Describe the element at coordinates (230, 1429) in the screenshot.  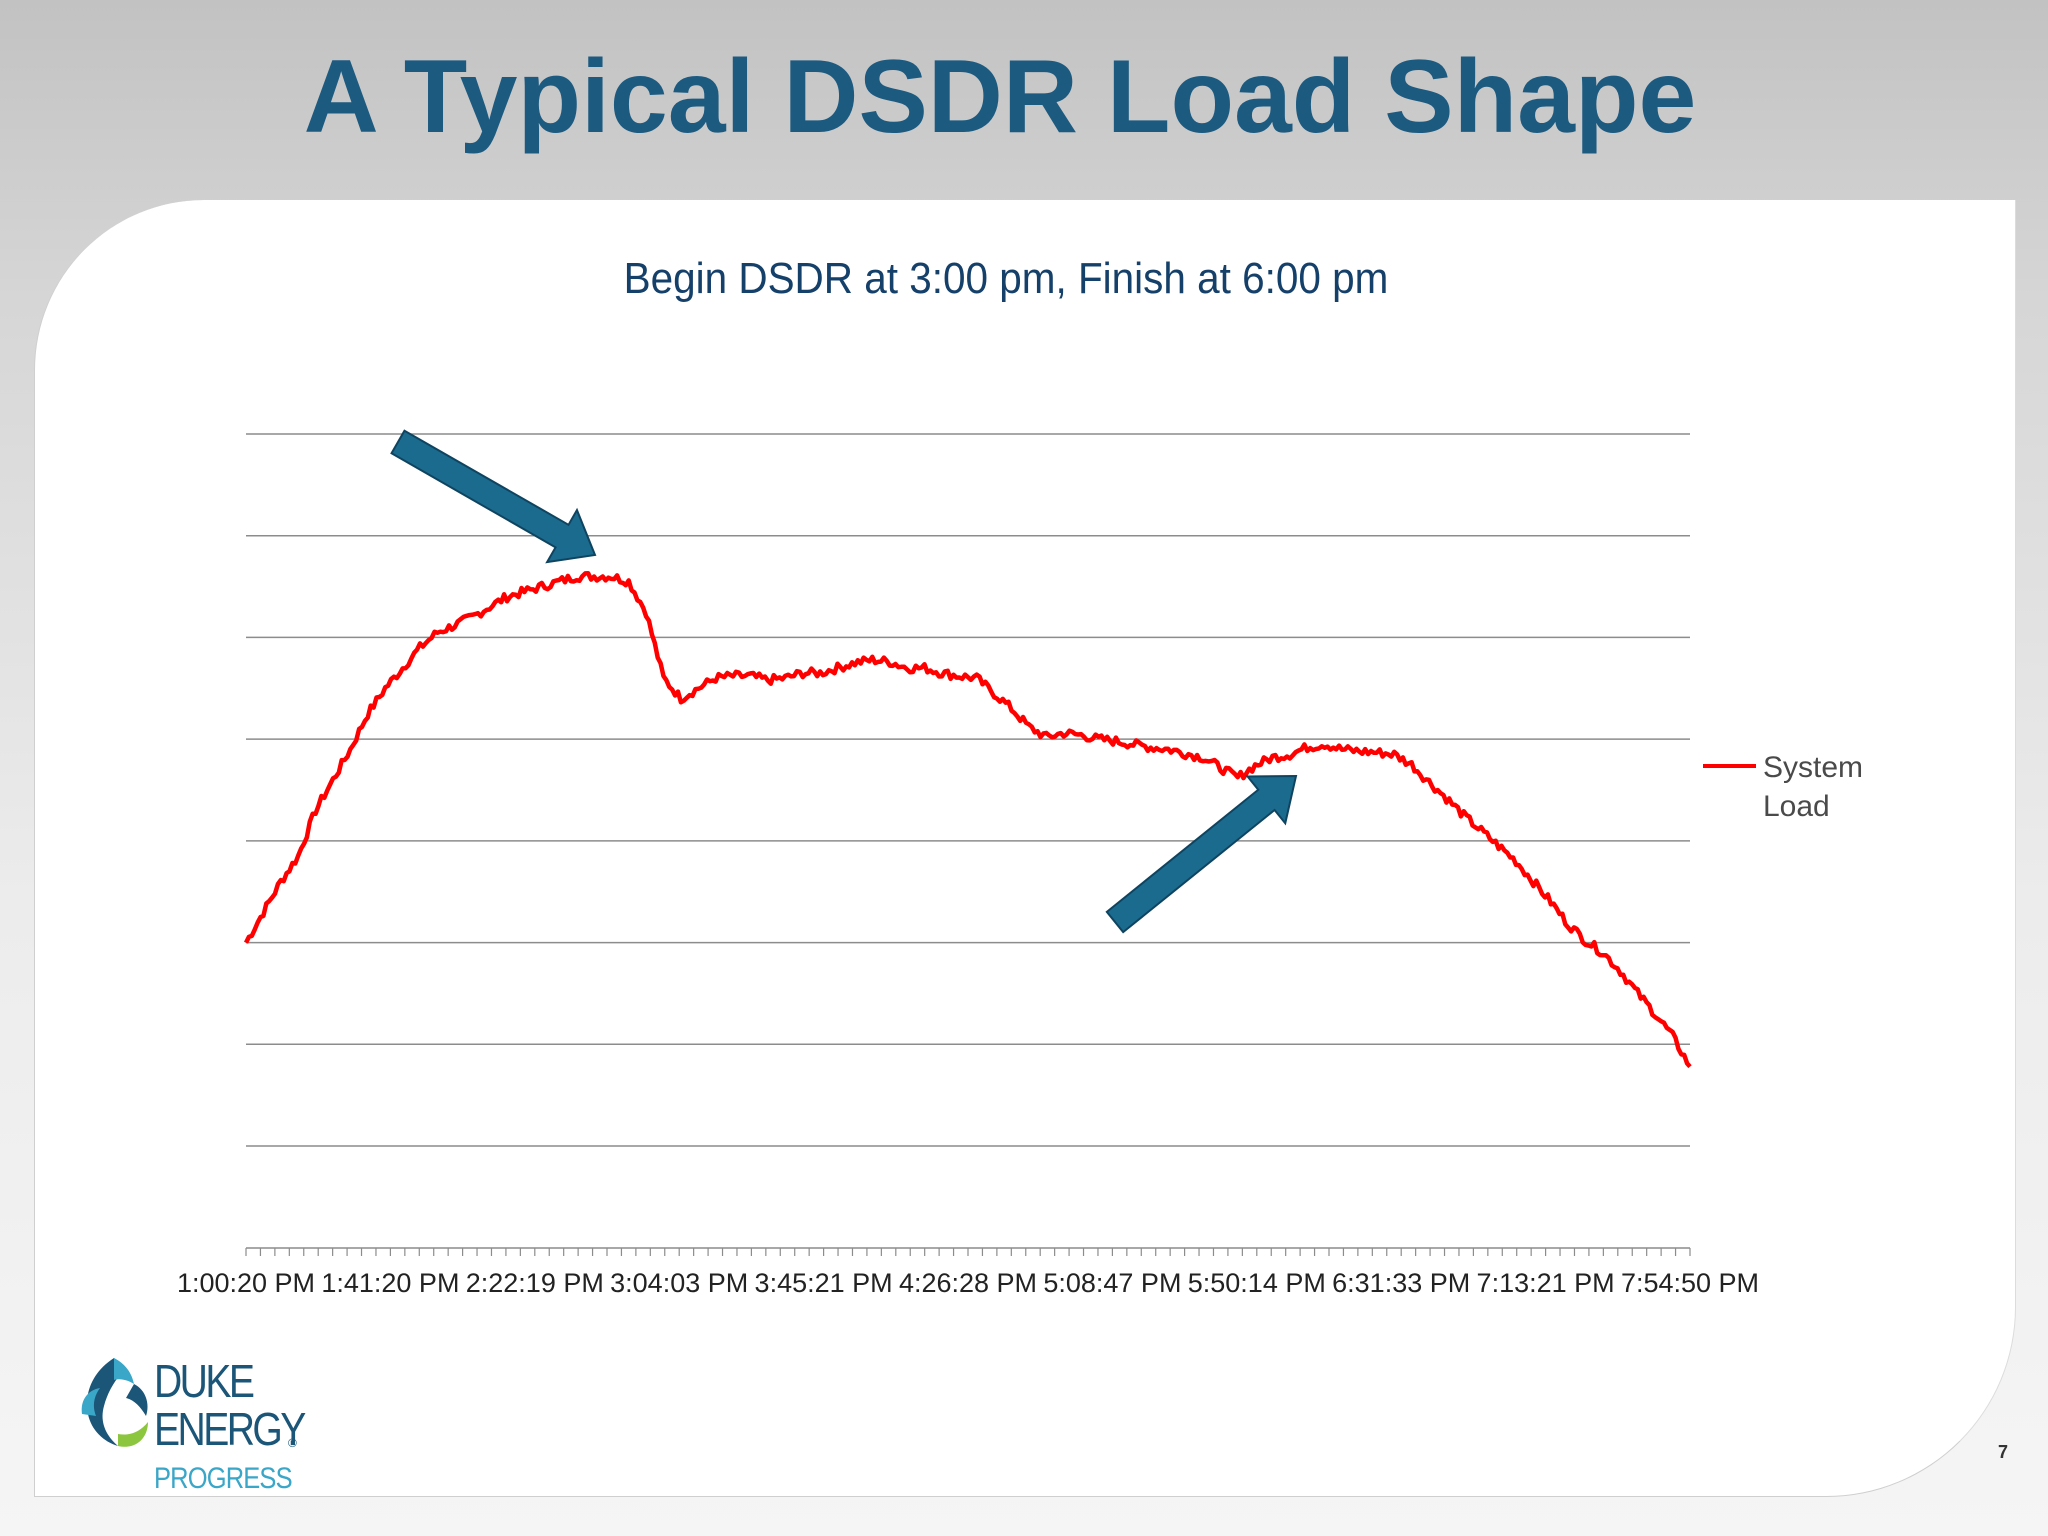
I see `logo-text-energy: ENERGY` at that location.